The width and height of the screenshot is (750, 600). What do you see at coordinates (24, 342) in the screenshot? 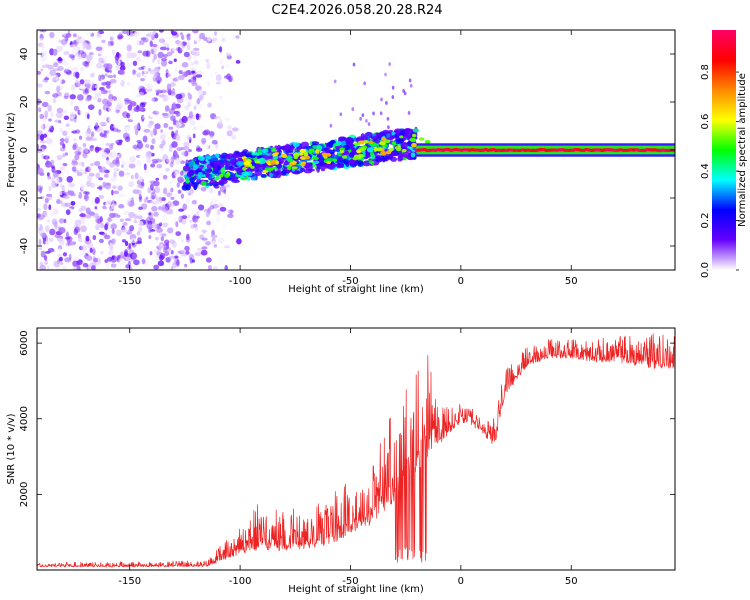
I see `y-tick-label: 6000` at bounding box center [24, 342].